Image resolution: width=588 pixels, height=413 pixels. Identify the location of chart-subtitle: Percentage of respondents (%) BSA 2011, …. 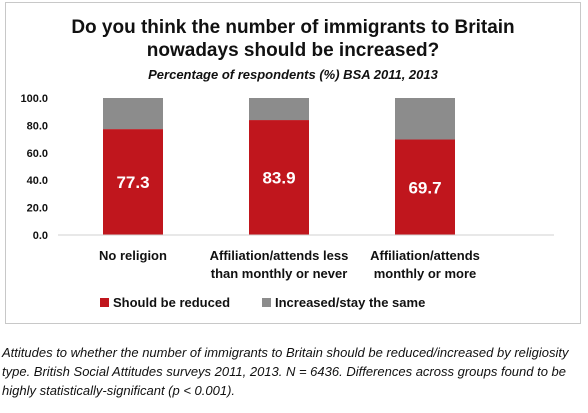
(293, 74).